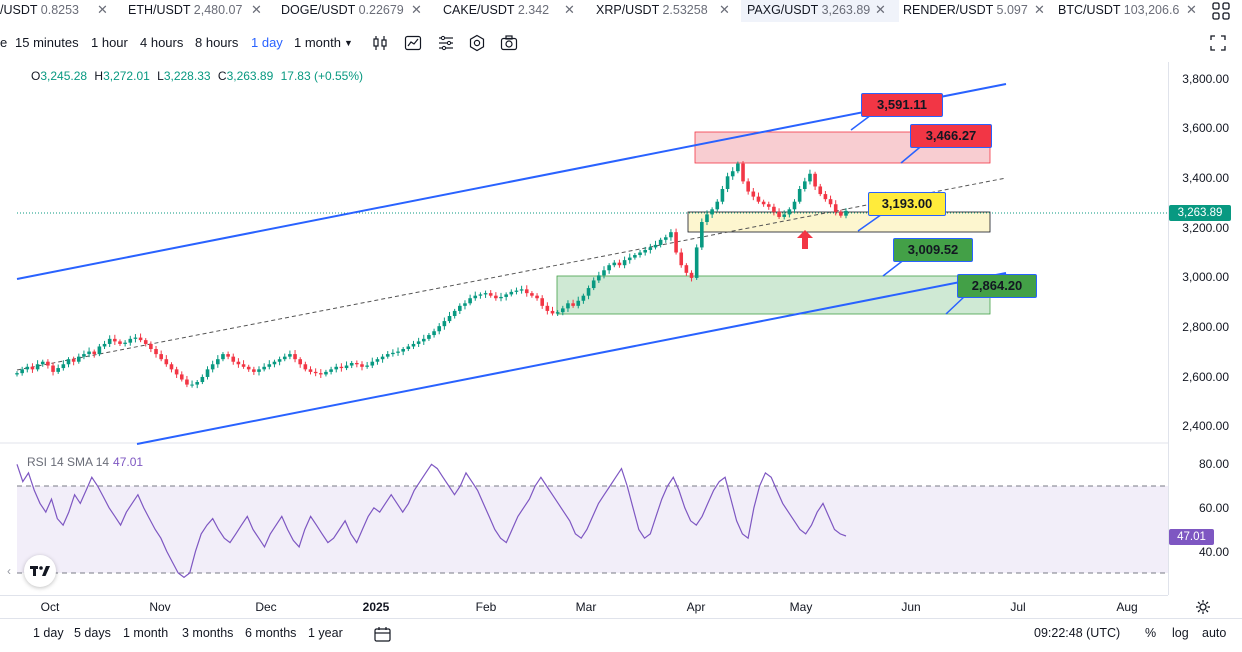  Describe the element at coordinates (267, 42) in the screenshot. I see `interval-1-day: 1 day` at that location.